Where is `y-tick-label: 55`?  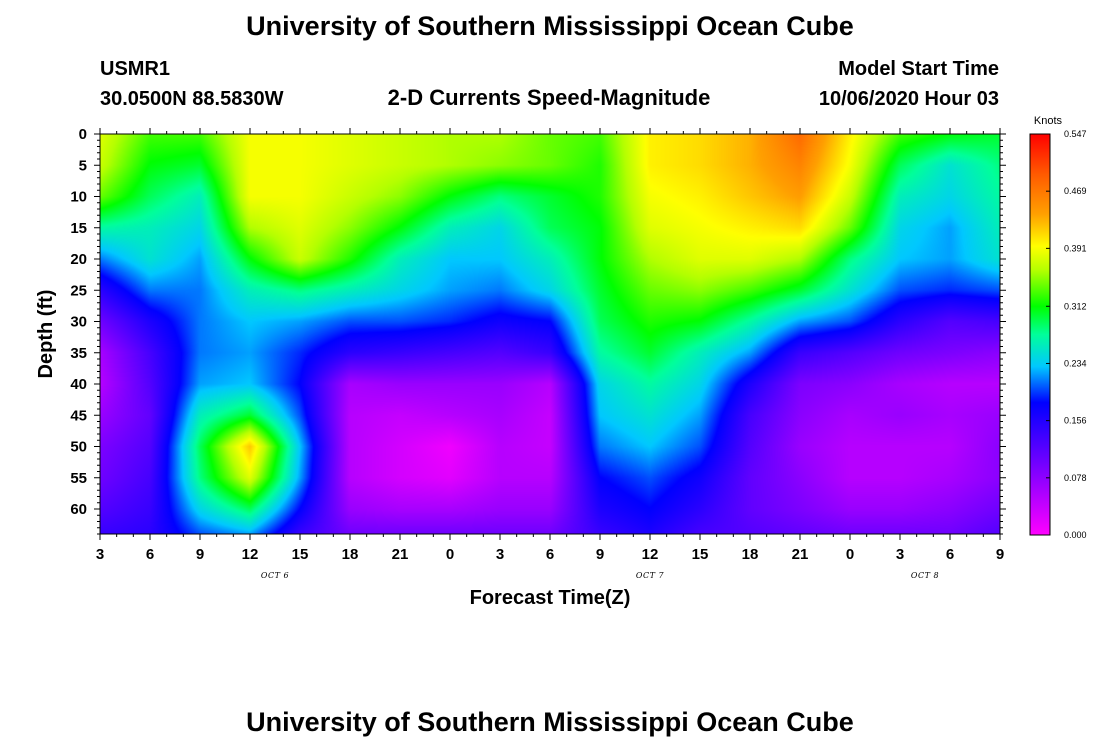 y-tick-label: 55 is located at coordinates (78, 478).